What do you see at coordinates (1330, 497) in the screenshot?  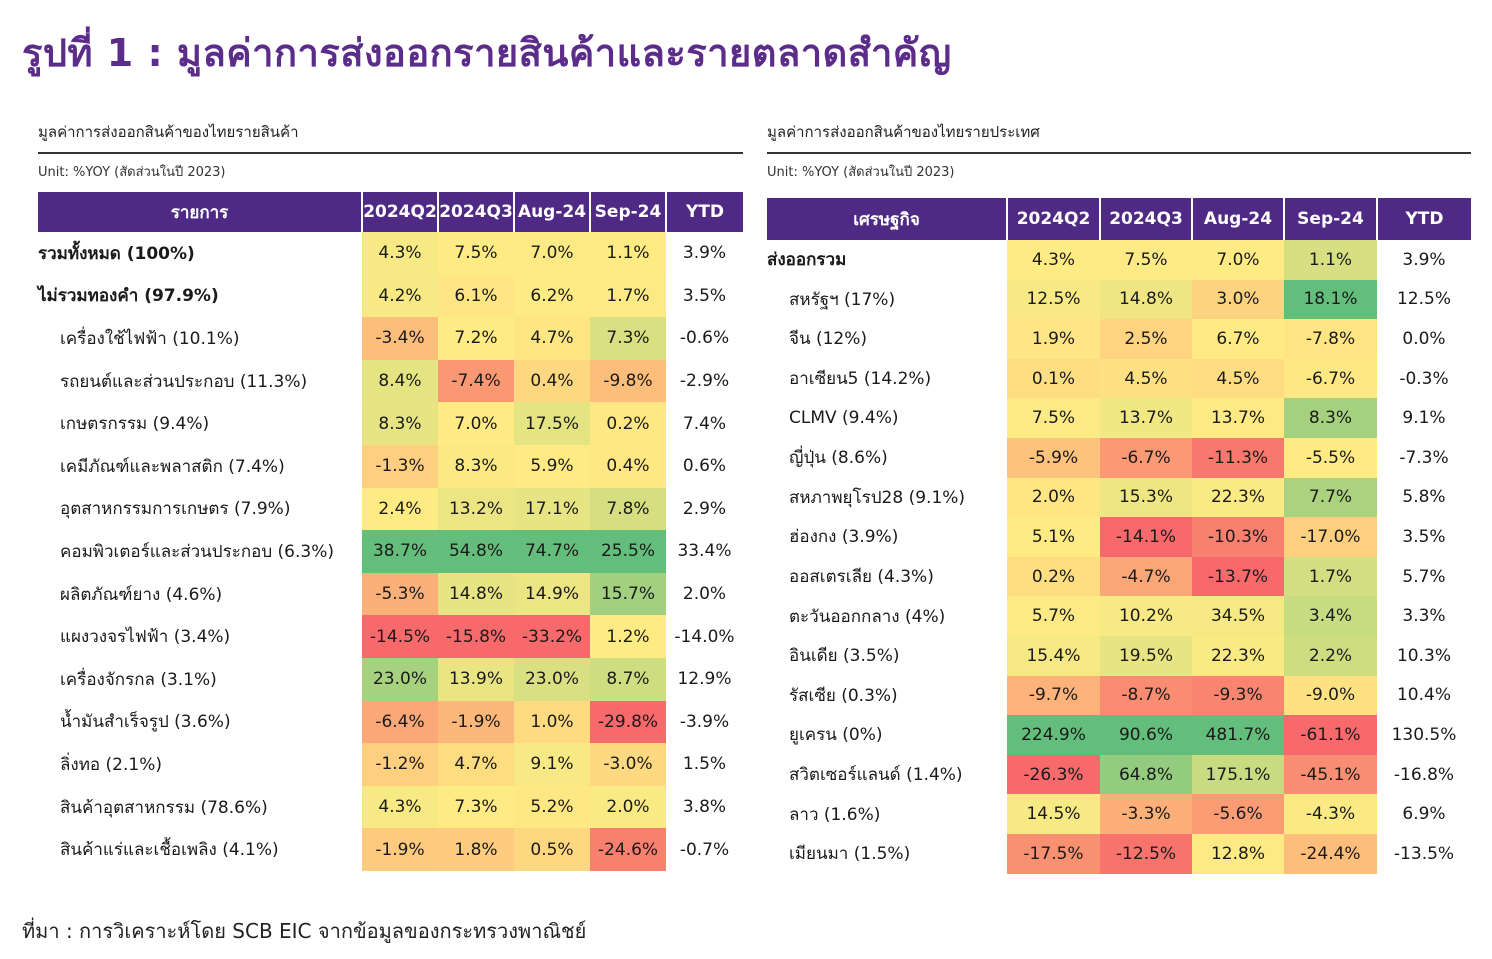 I see `value-cell: 7.7%` at bounding box center [1330, 497].